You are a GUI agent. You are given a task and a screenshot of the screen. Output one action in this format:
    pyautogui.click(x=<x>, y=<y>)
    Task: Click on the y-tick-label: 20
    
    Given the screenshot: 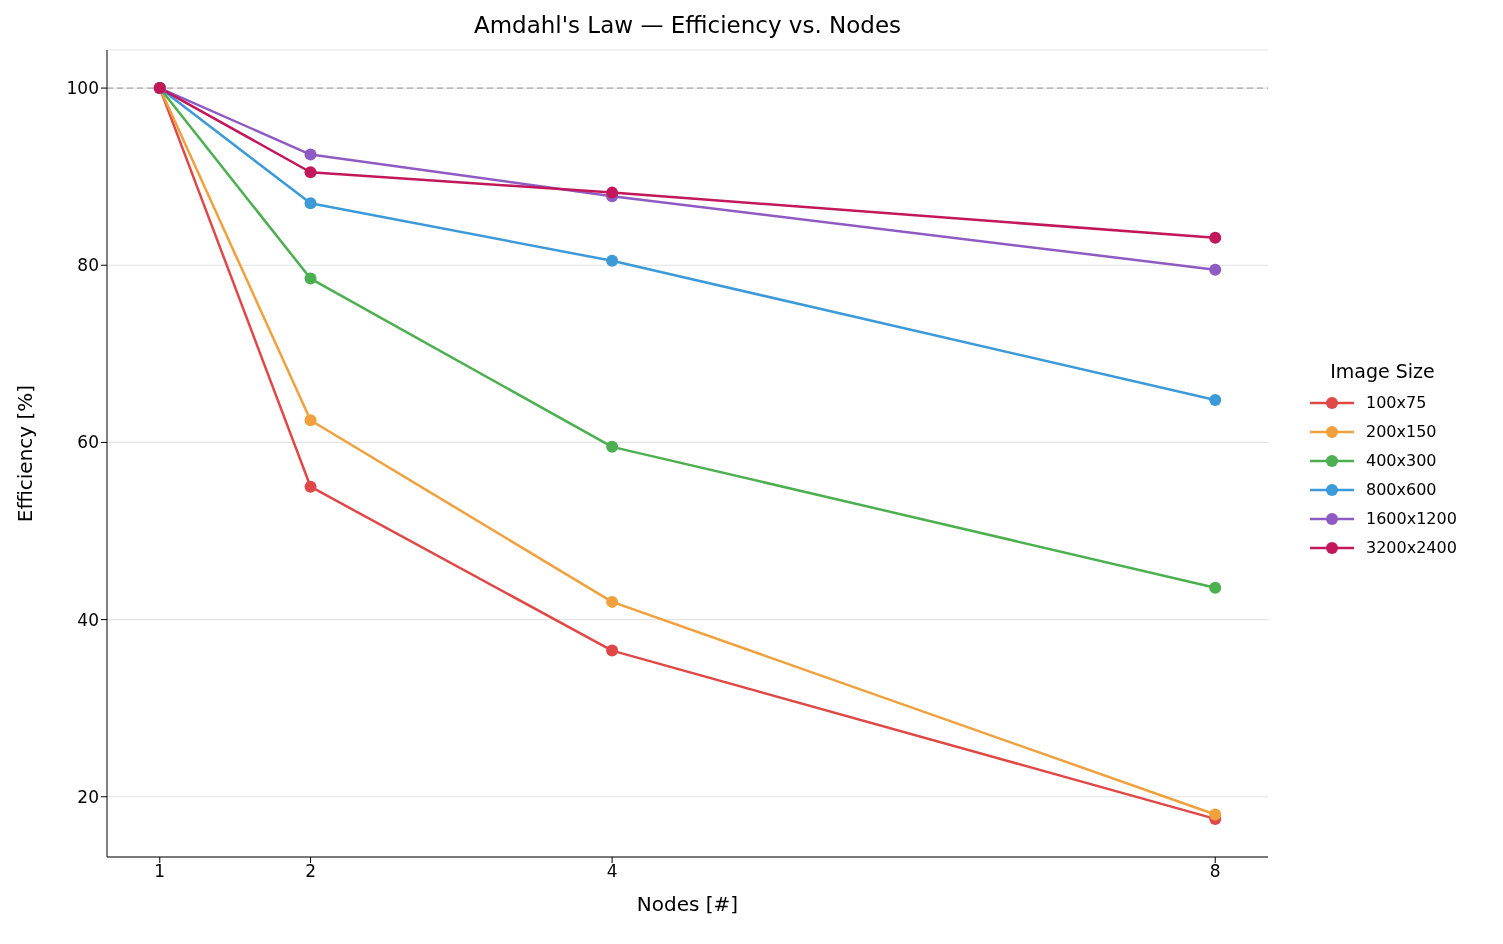 What is the action you would take?
    pyautogui.click(x=88, y=796)
    